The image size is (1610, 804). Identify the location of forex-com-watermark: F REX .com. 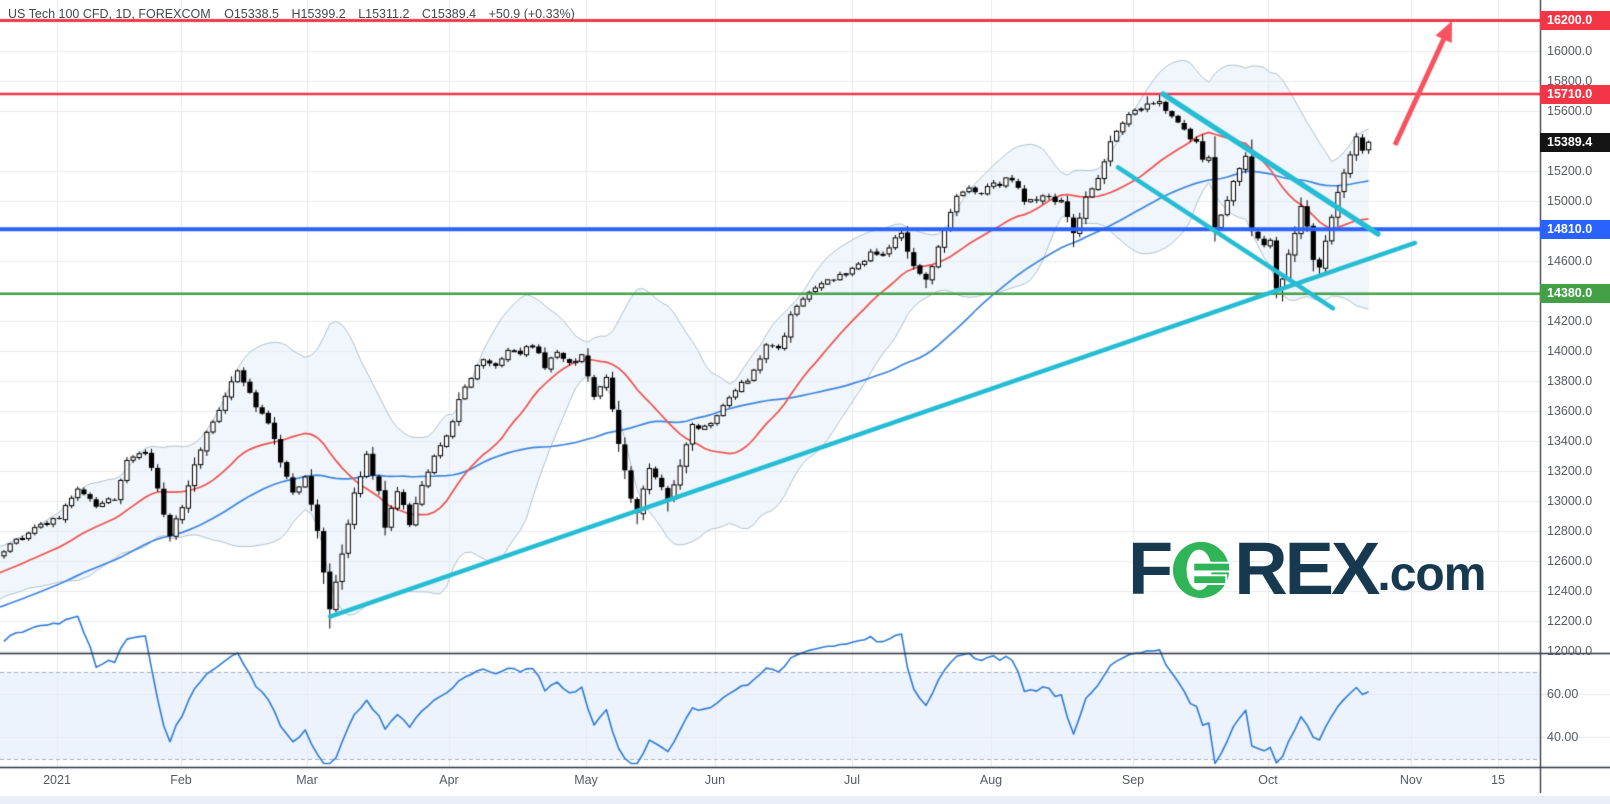
(1307, 568).